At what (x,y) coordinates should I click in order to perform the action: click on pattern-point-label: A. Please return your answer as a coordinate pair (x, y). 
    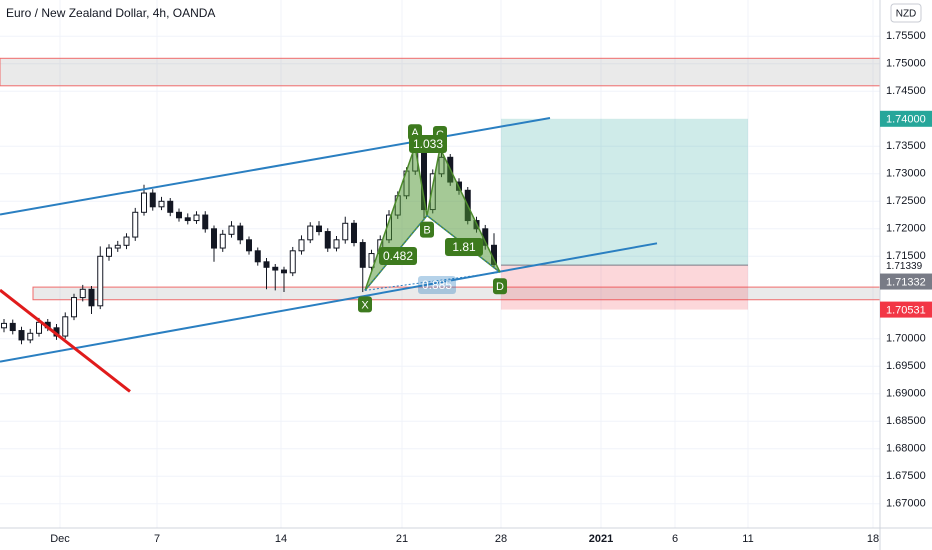
    Looking at the image, I should click on (415, 133).